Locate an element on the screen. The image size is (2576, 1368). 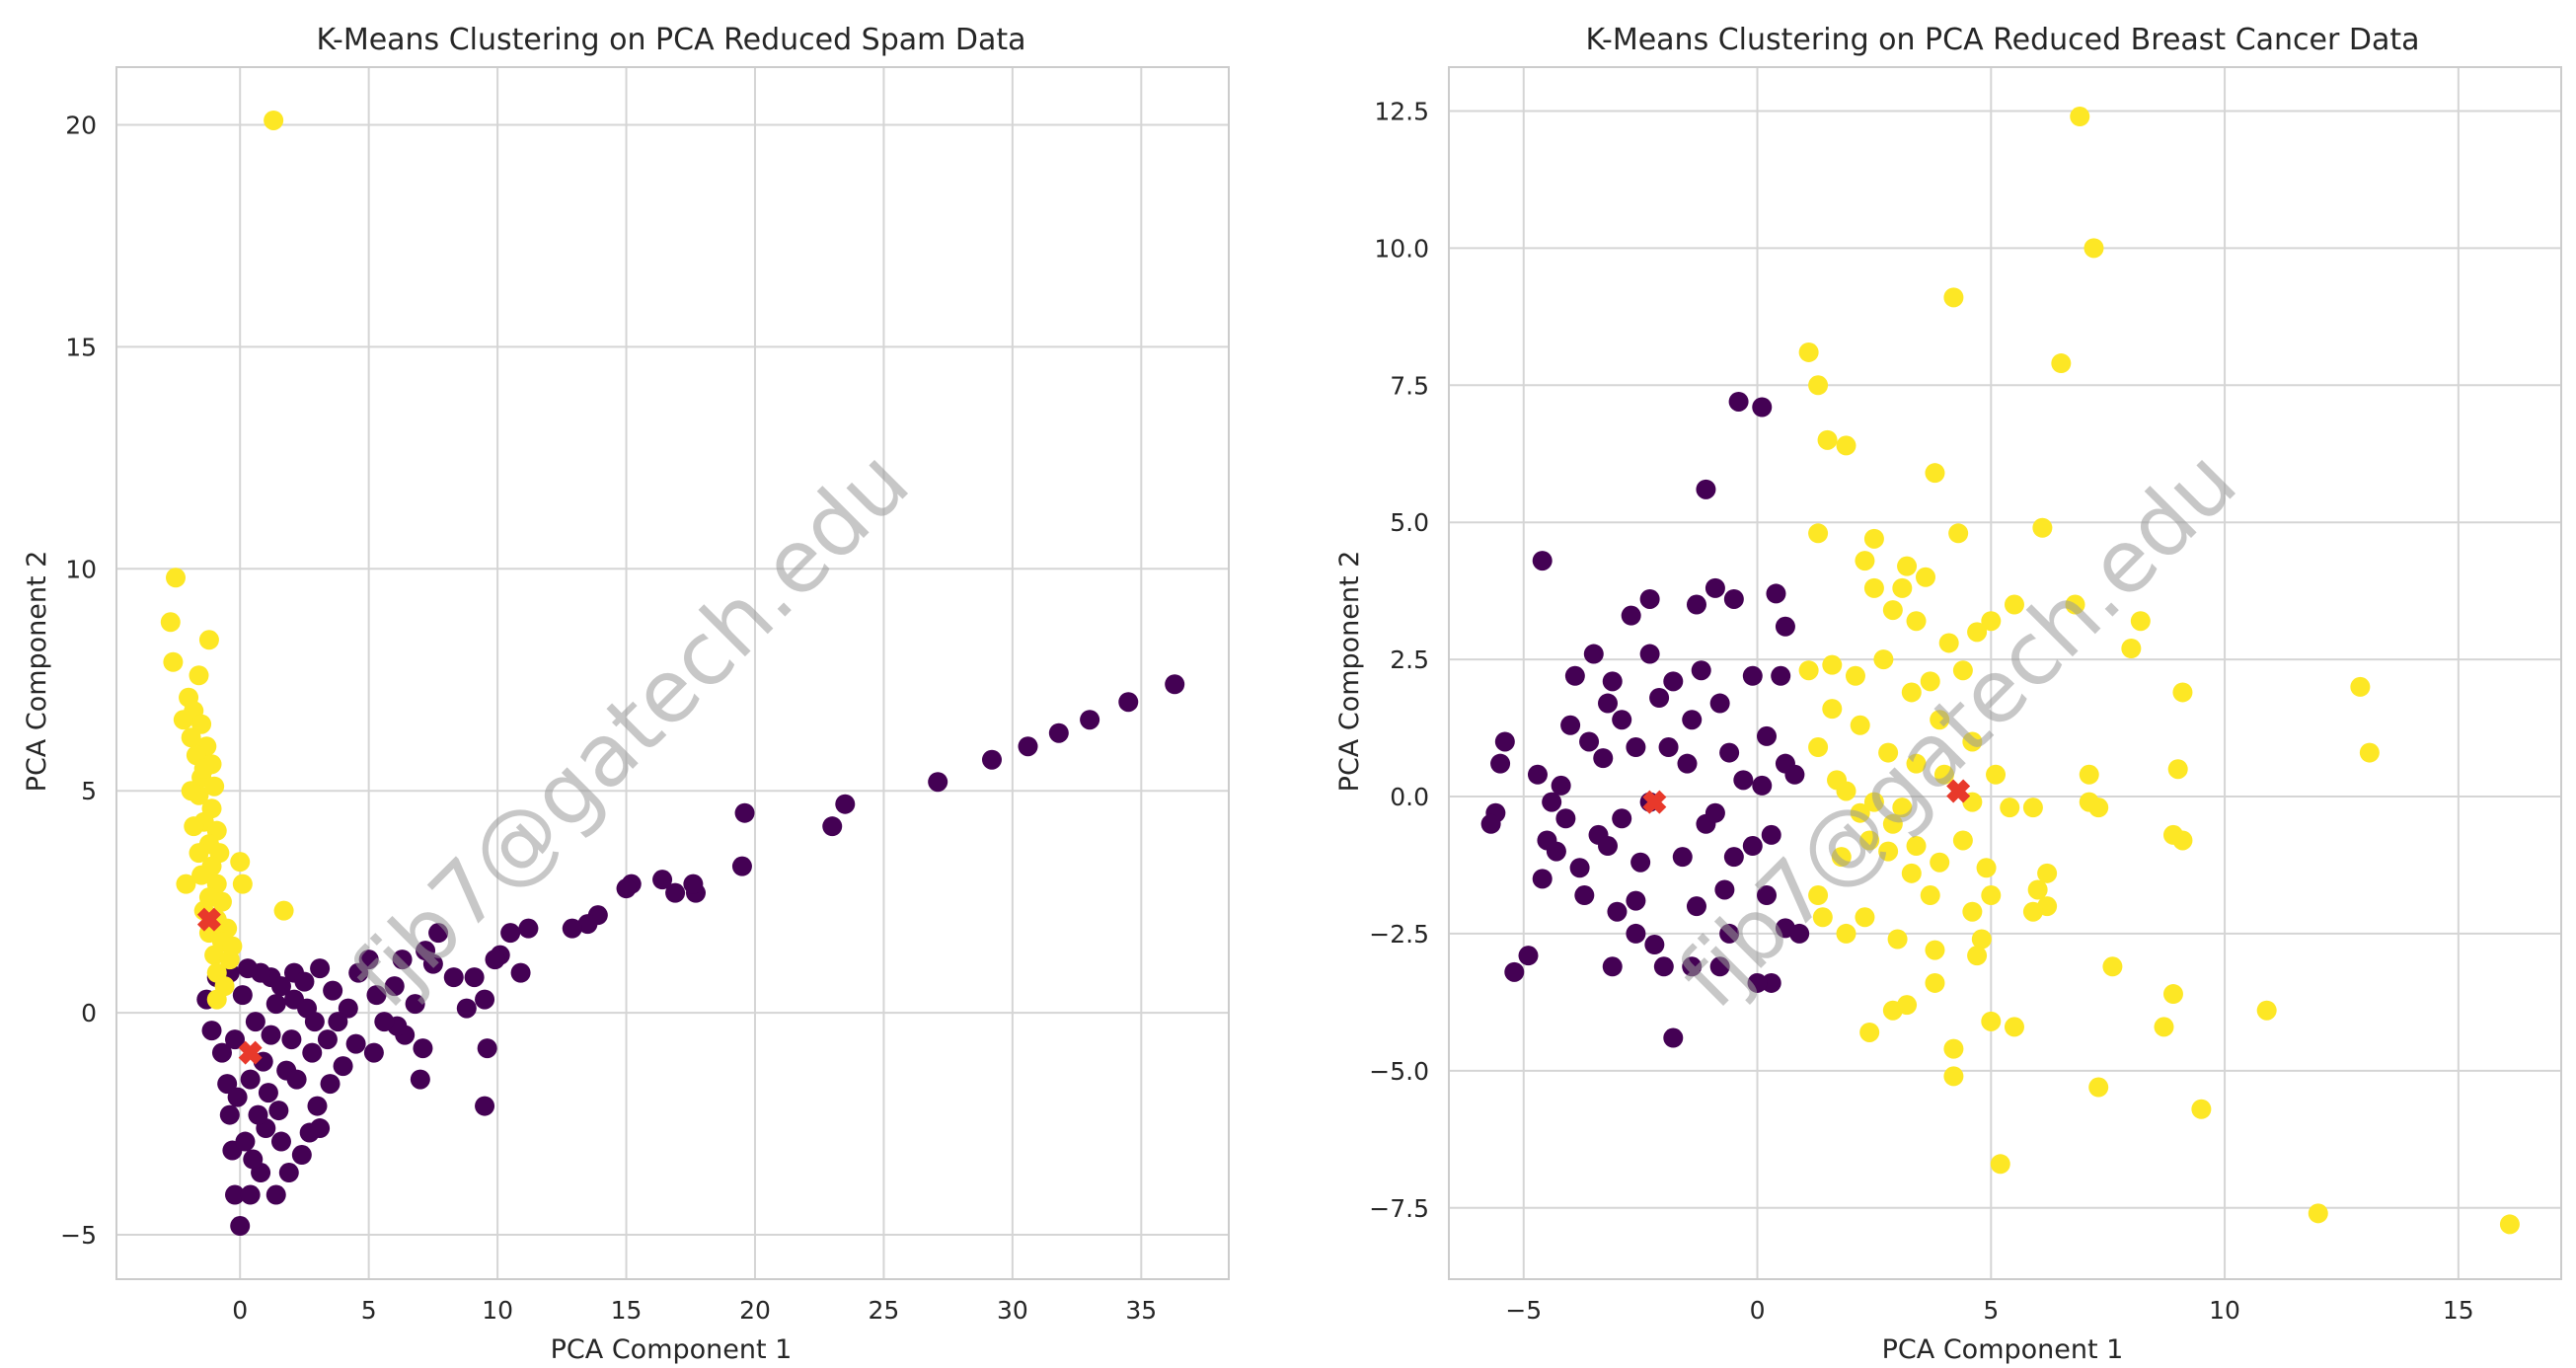
spam-xtick-label: 5 is located at coordinates (369, 1310).